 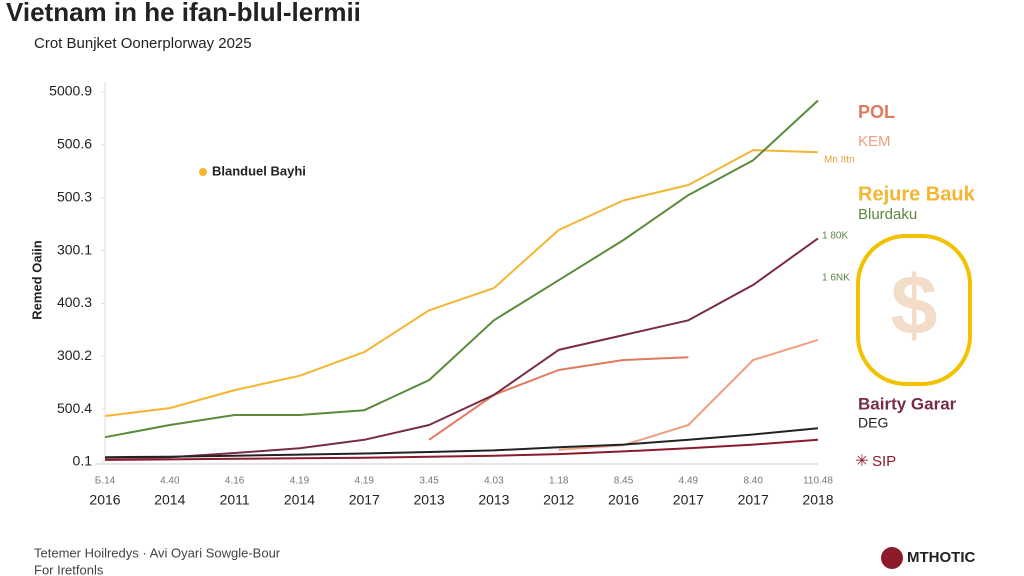 I want to click on legend-label: Rejure Bauk, so click(x=917, y=194).